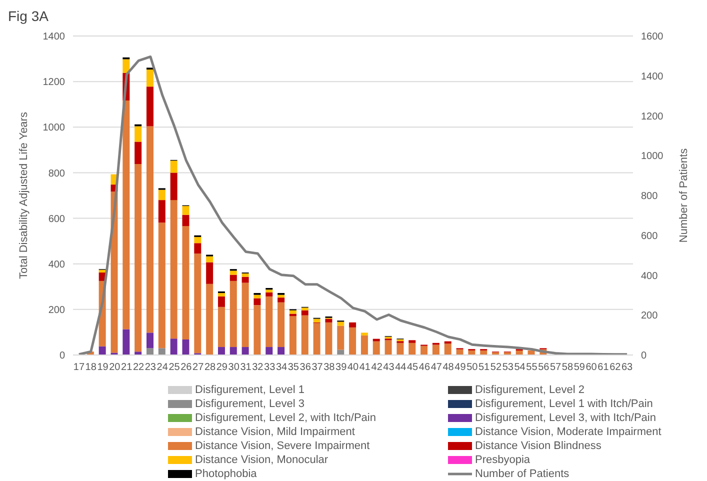 This screenshot has width=707, height=481. Describe the element at coordinates (115, 368) in the screenshot. I see `x-tick-label: 20` at that location.